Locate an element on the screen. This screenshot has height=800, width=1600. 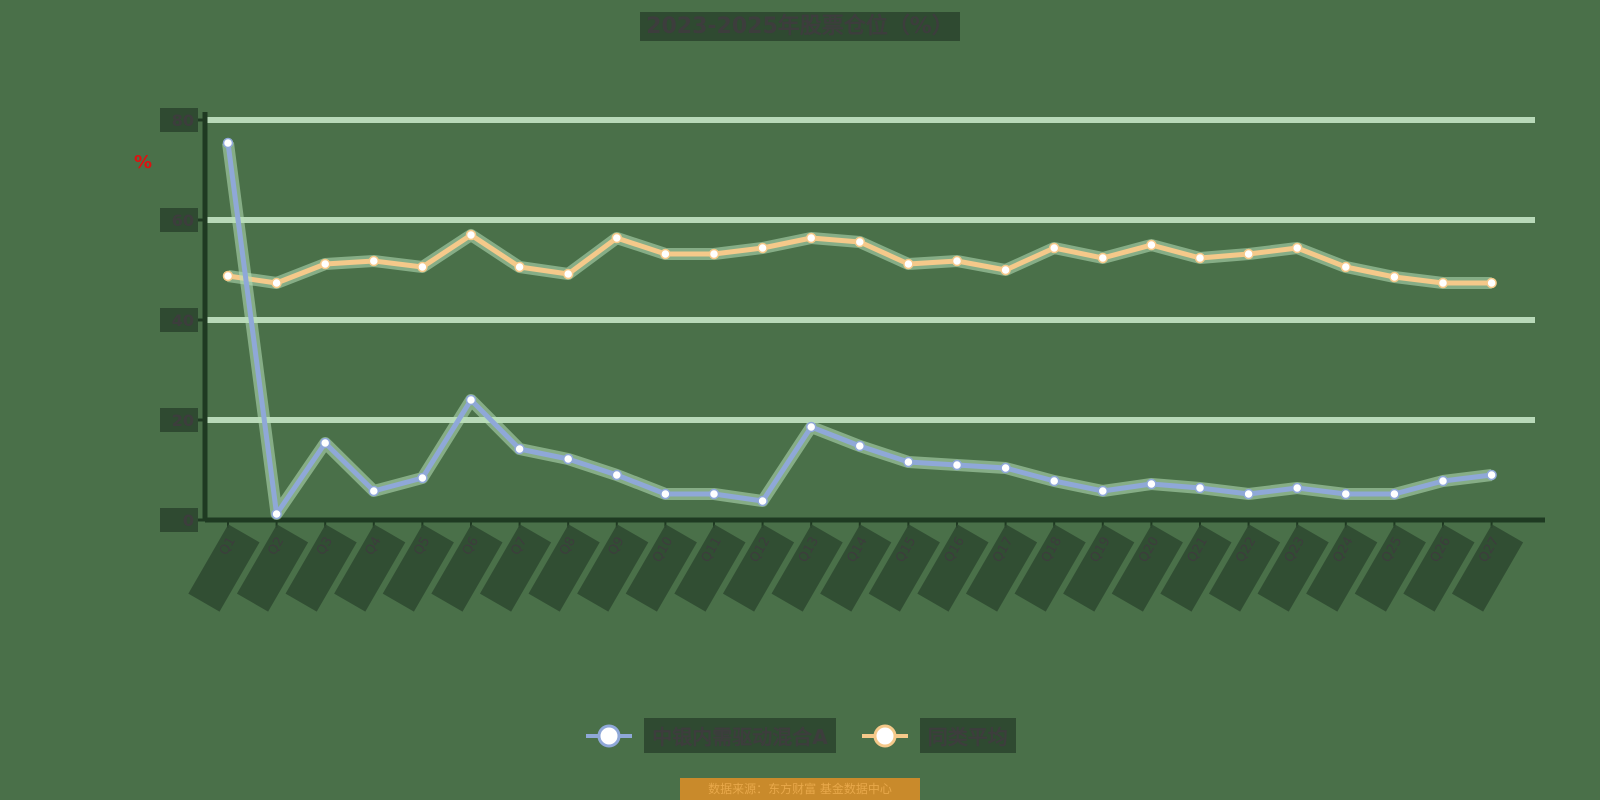
x-tick-label: Q5 is located at coordinates (418, 568).